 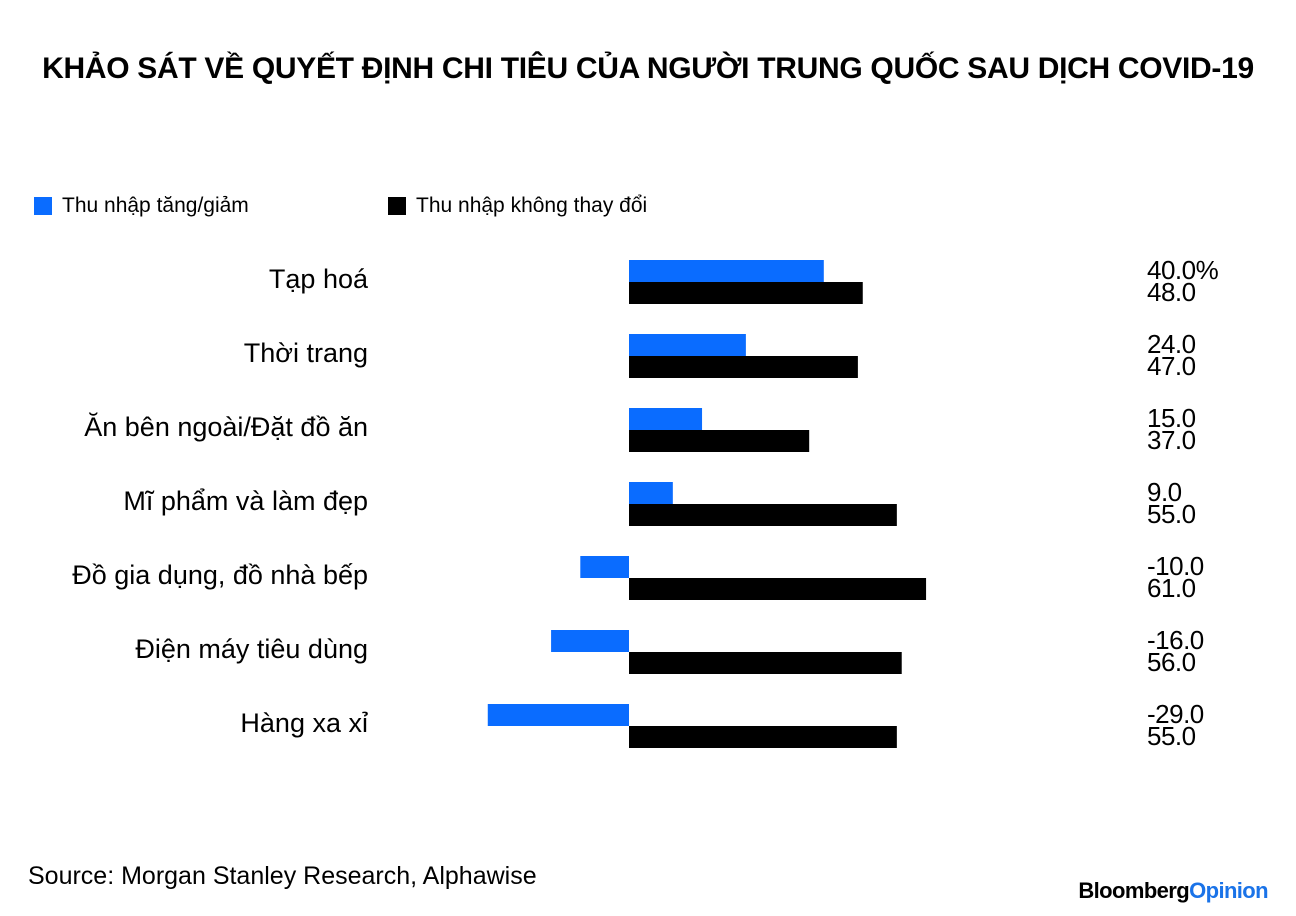 What do you see at coordinates (1171, 662) in the screenshot?
I see `data-label: 56.0` at bounding box center [1171, 662].